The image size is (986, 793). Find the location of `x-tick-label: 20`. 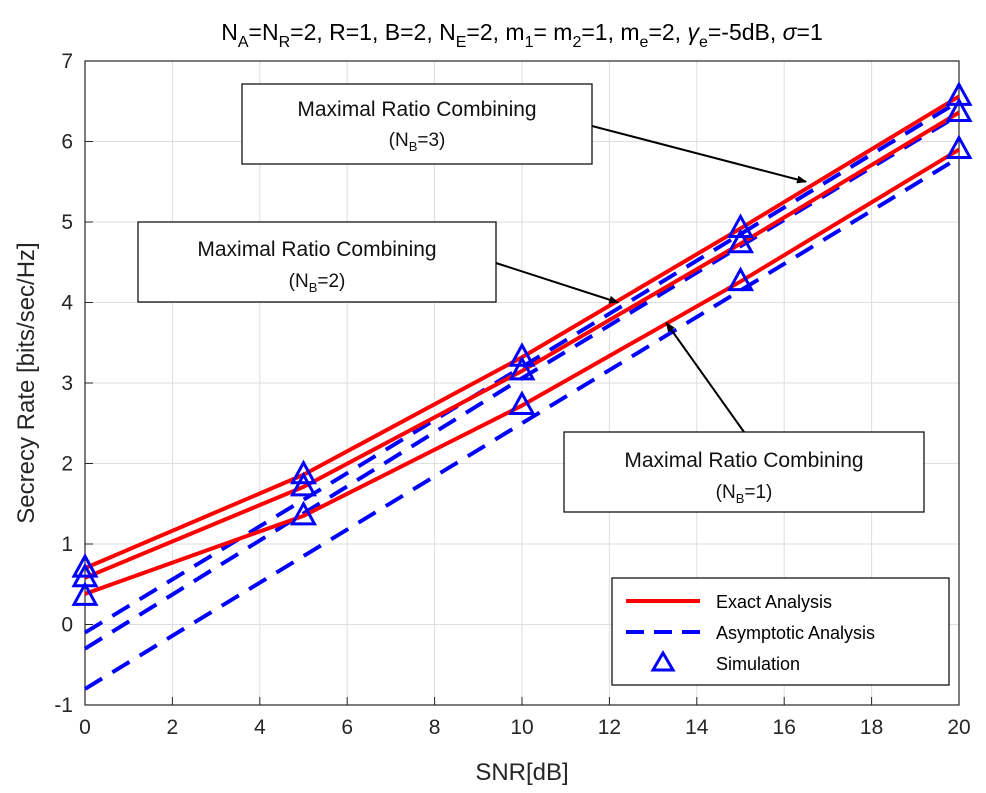

x-tick-label: 20 is located at coordinates (958, 727).